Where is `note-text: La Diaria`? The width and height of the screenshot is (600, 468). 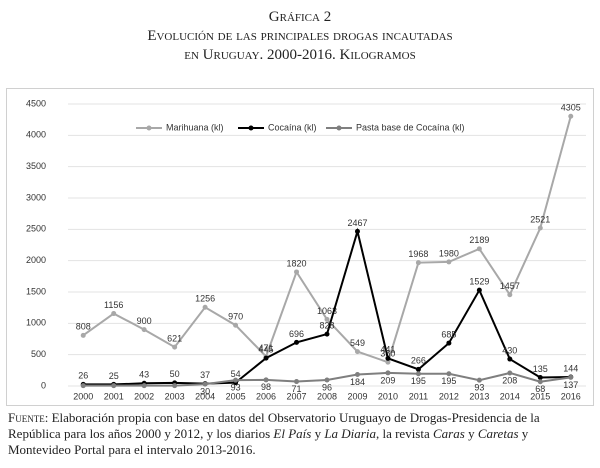 note-text: La Diaria is located at coordinates (350, 433).